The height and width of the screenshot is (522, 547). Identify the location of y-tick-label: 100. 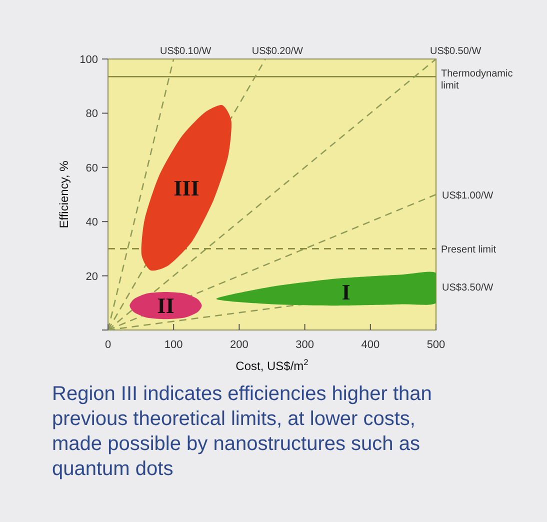
(89, 60).